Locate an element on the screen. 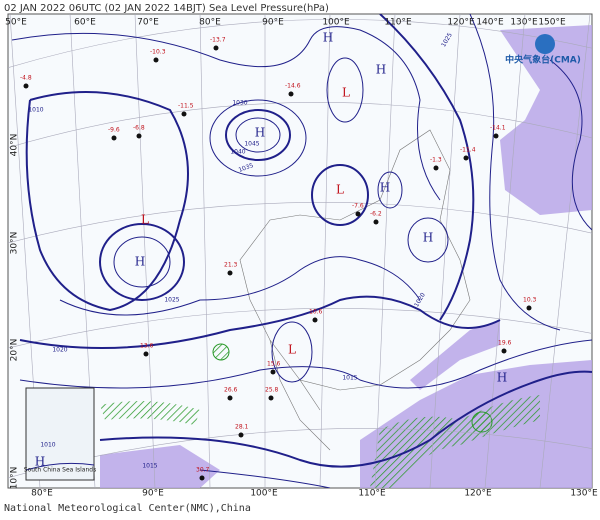  lon-label: 60°E is located at coordinates (85, 23).